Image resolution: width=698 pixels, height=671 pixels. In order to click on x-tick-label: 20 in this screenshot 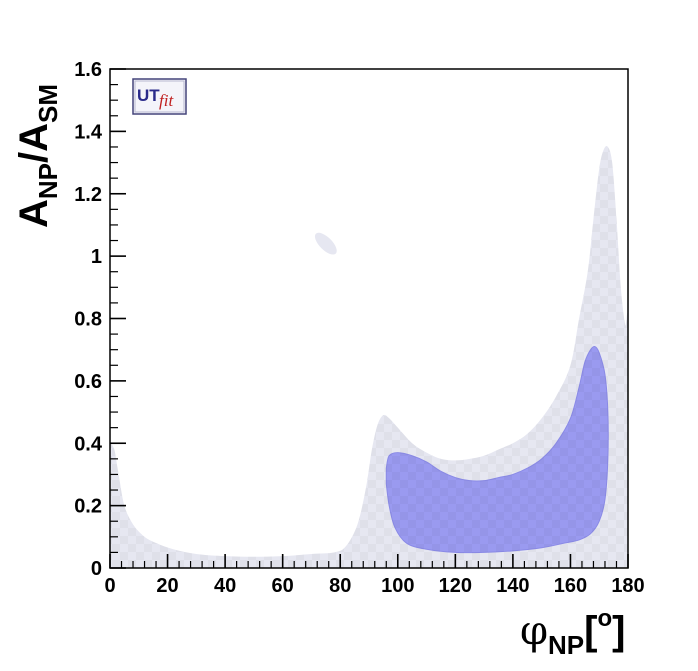, I will do `click(167, 586)`.